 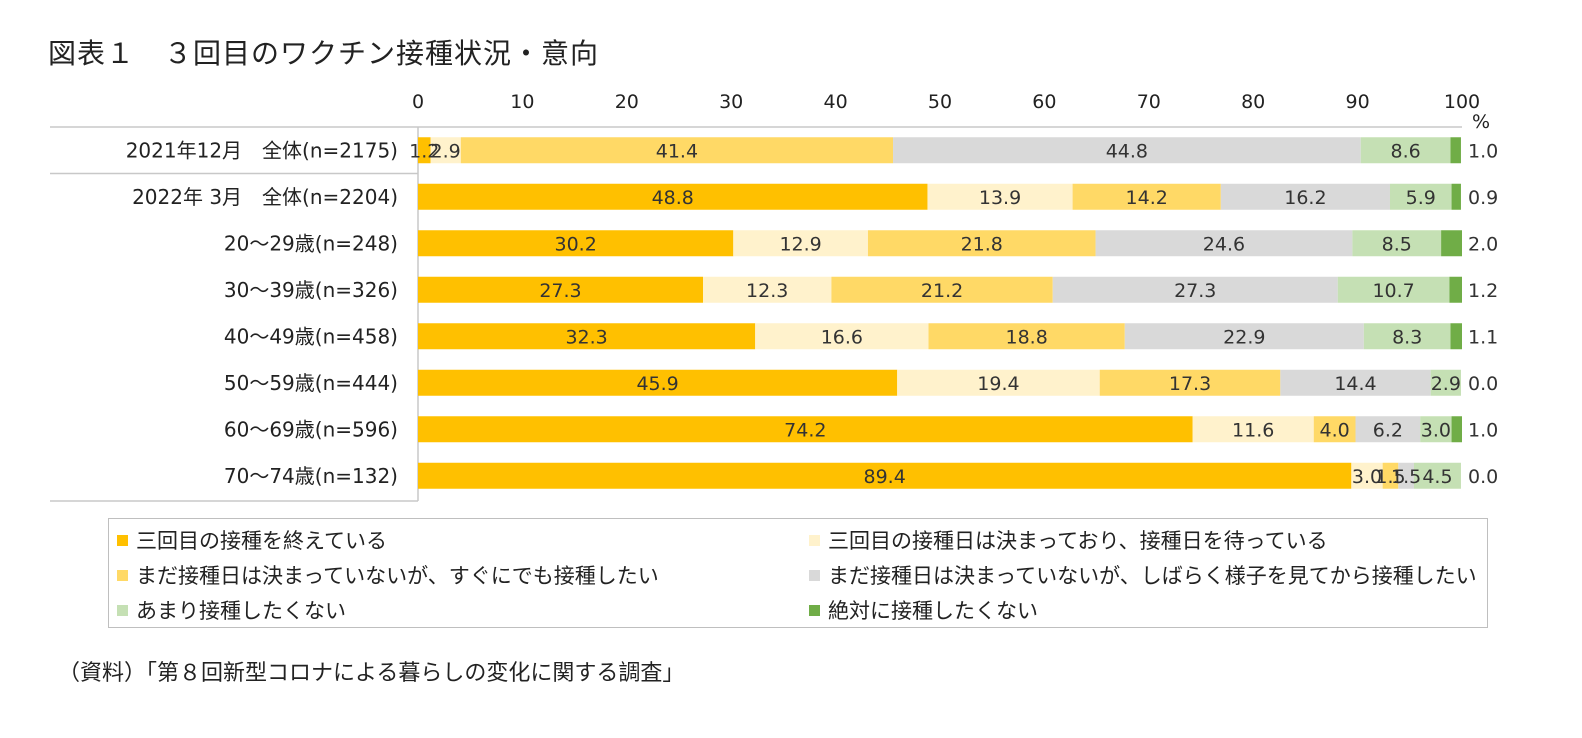 I want to click on legend-item: 三回目の接種日は決まっており、接種日を待っている, so click(x=1068, y=540).